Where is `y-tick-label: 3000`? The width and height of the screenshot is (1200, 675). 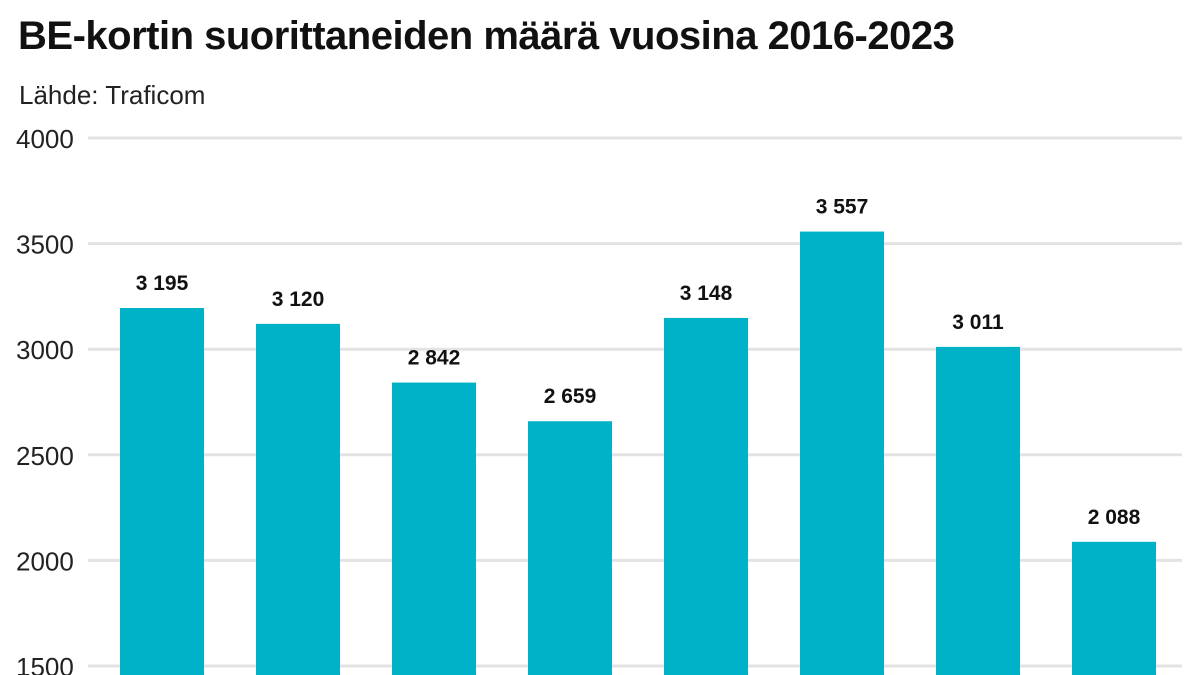
y-tick-label: 3000 is located at coordinates (45, 350).